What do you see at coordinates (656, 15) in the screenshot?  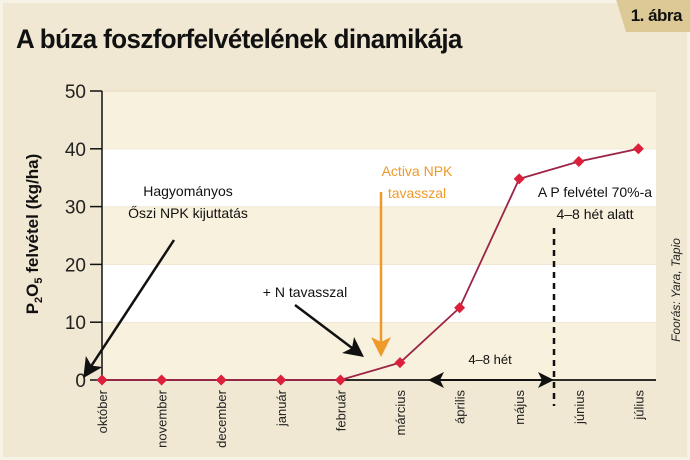 I see `figure-number: 1. ábra` at bounding box center [656, 15].